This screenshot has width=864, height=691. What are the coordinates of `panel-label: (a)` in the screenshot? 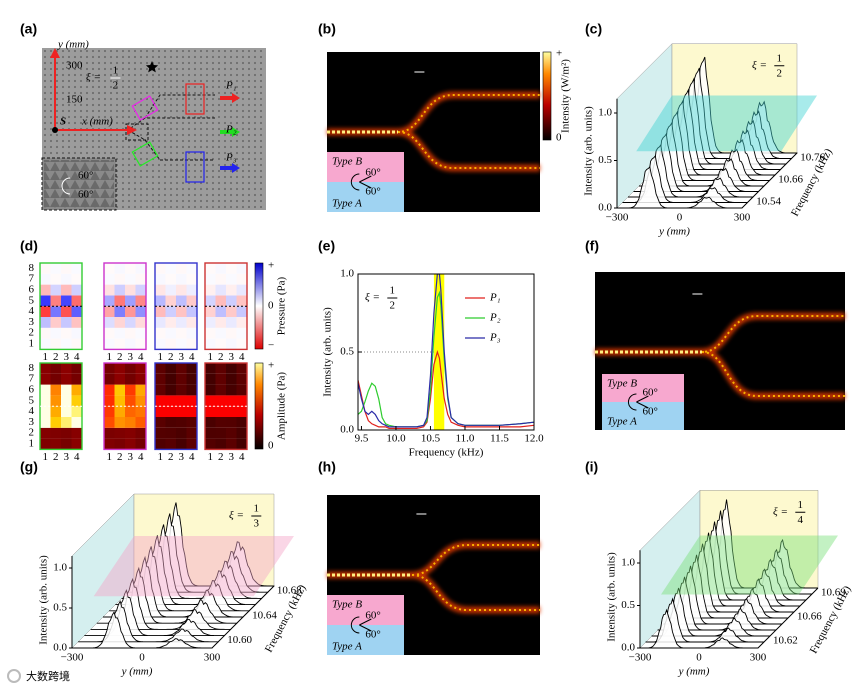 It's located at (28, 29).